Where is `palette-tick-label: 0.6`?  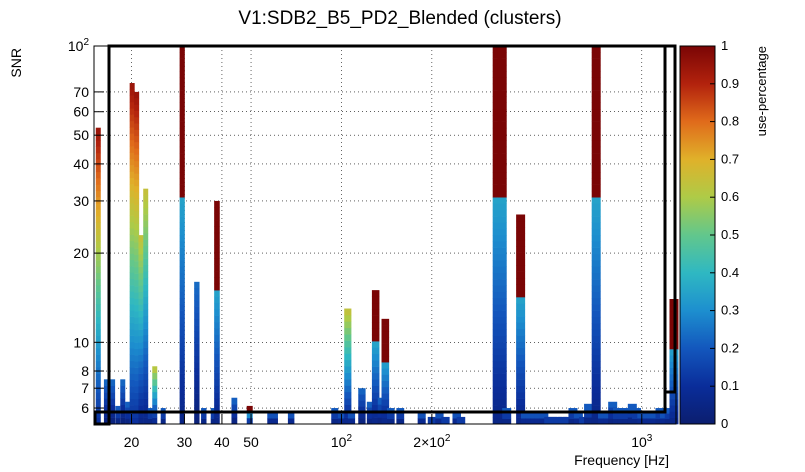
palette-tick-label: 0.6 is located at coordinates (730, 196).